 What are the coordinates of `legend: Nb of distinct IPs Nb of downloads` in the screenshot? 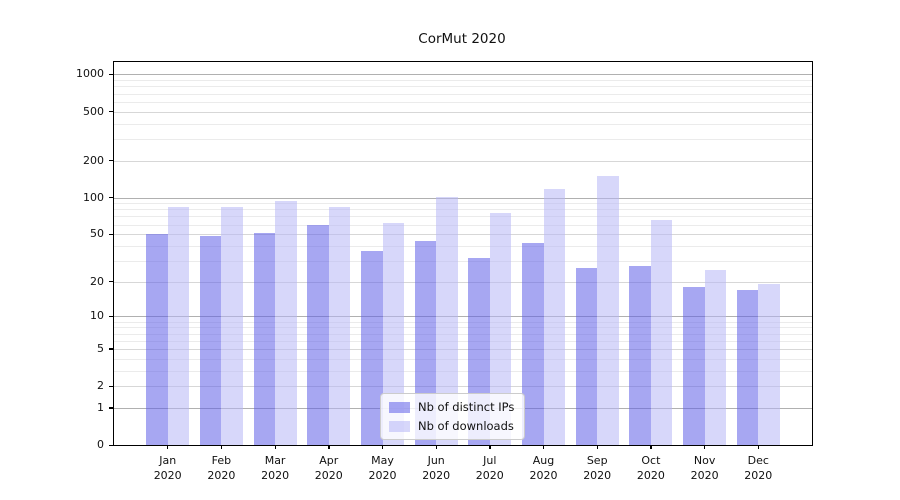 It's located at (453, 416).